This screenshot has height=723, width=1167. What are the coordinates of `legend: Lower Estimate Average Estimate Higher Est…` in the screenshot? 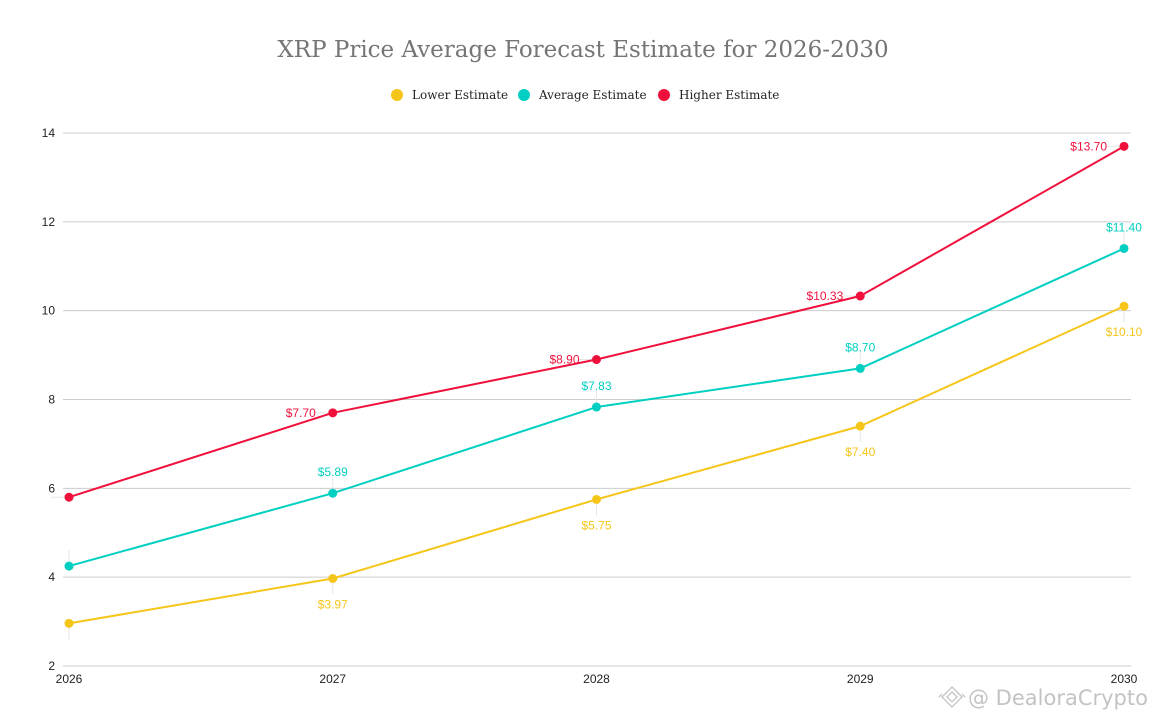 It's located at (585, 95).